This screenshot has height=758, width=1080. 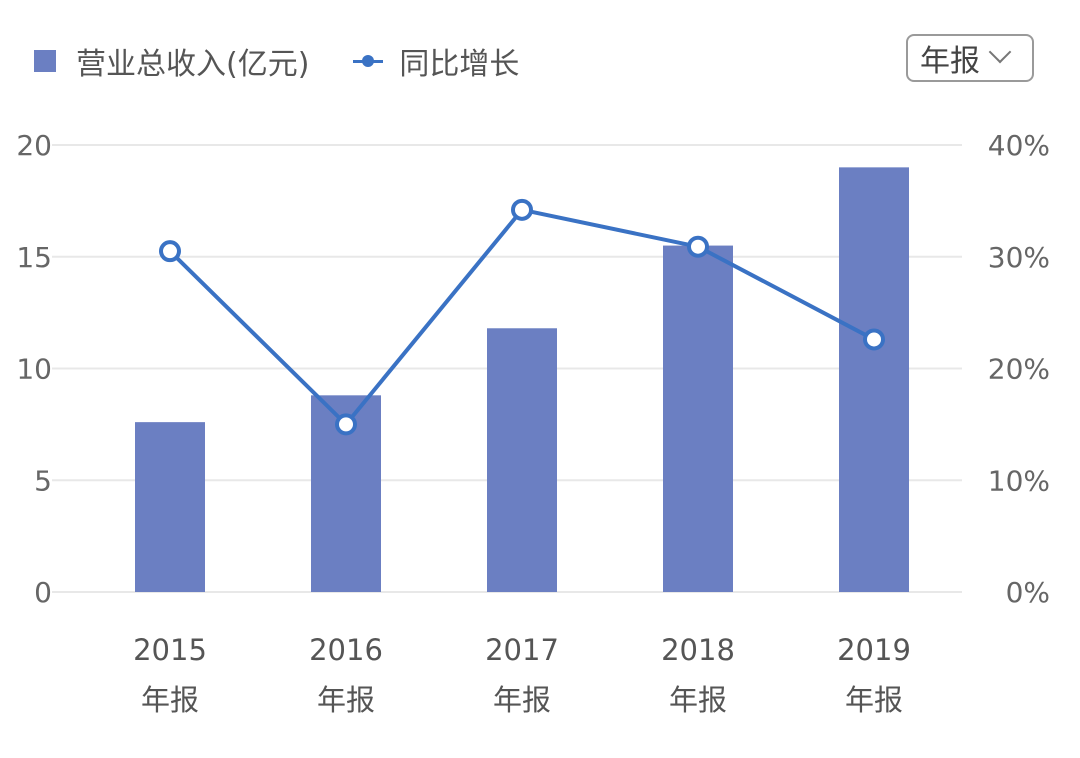 I want to click on legend-item-revenue: 营业总收入(亿元), so click(x=171, y=61).